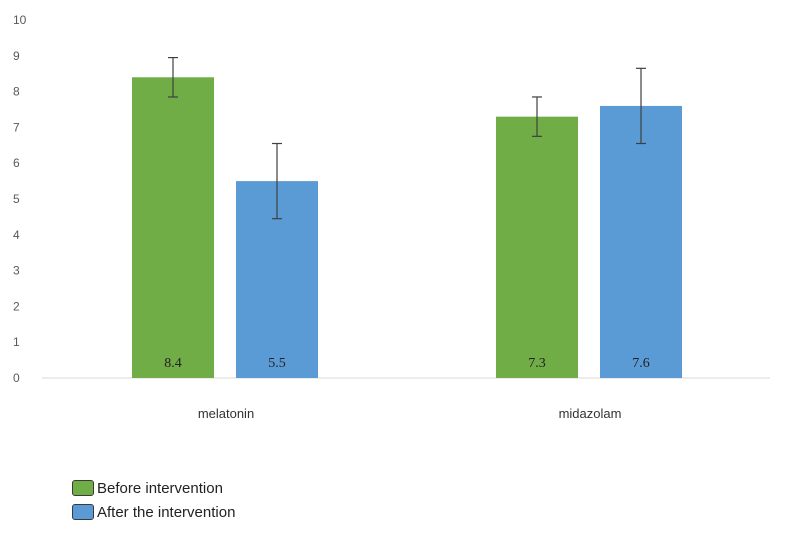  I want to click on legend-item-before: Before intervention, so click(153, 488).